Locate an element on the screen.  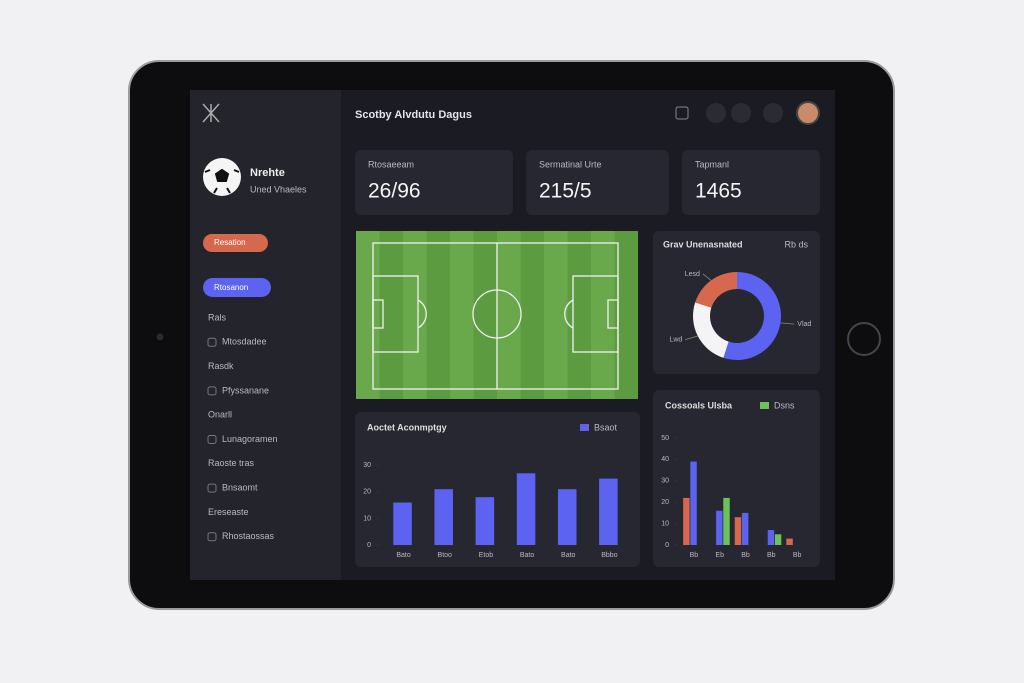
team-name: Nrehte is located at coordinates (267, 173).